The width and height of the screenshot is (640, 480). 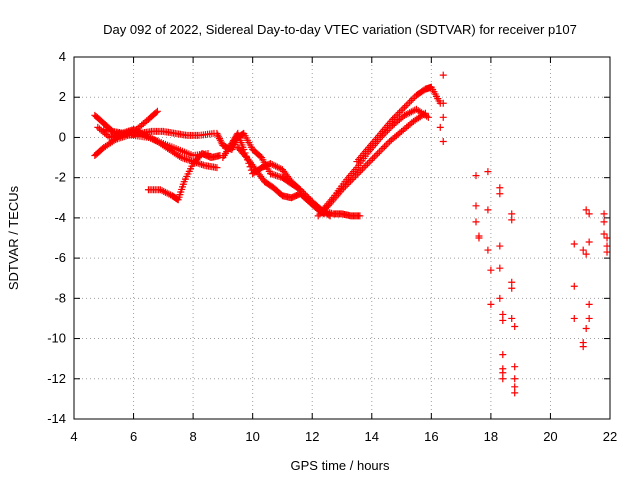 What do you see at coordinates (340, 465) in the screenshot?
I see `x-axis-label: GPS time / hours` at bounding box center [340, 465].